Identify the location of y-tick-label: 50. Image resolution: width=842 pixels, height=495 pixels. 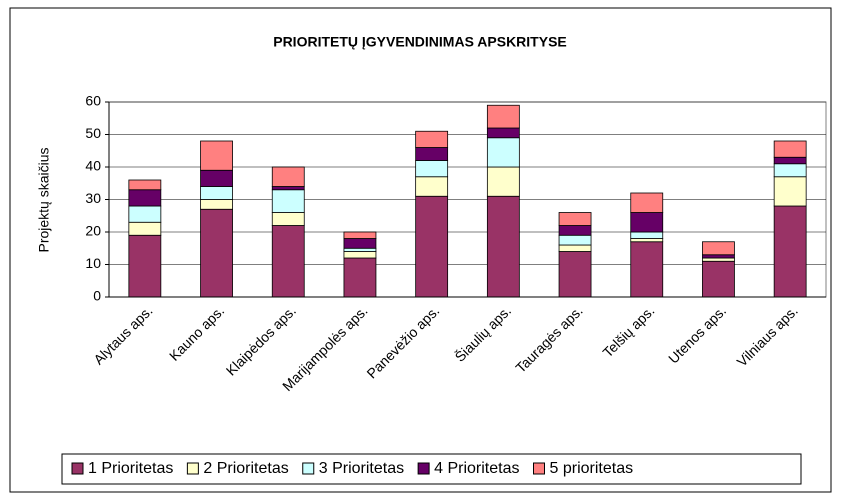
(93, 133).